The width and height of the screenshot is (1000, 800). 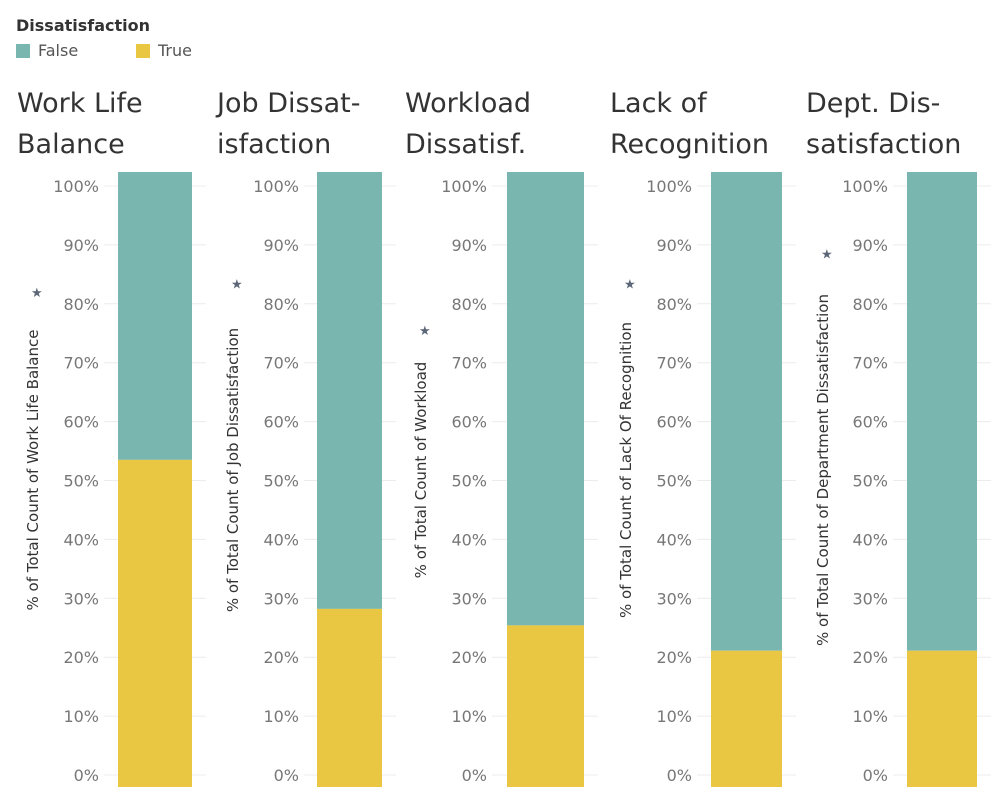 I want to click on panel-title-line: Dept. Dis-, so click(x=873, y=103).